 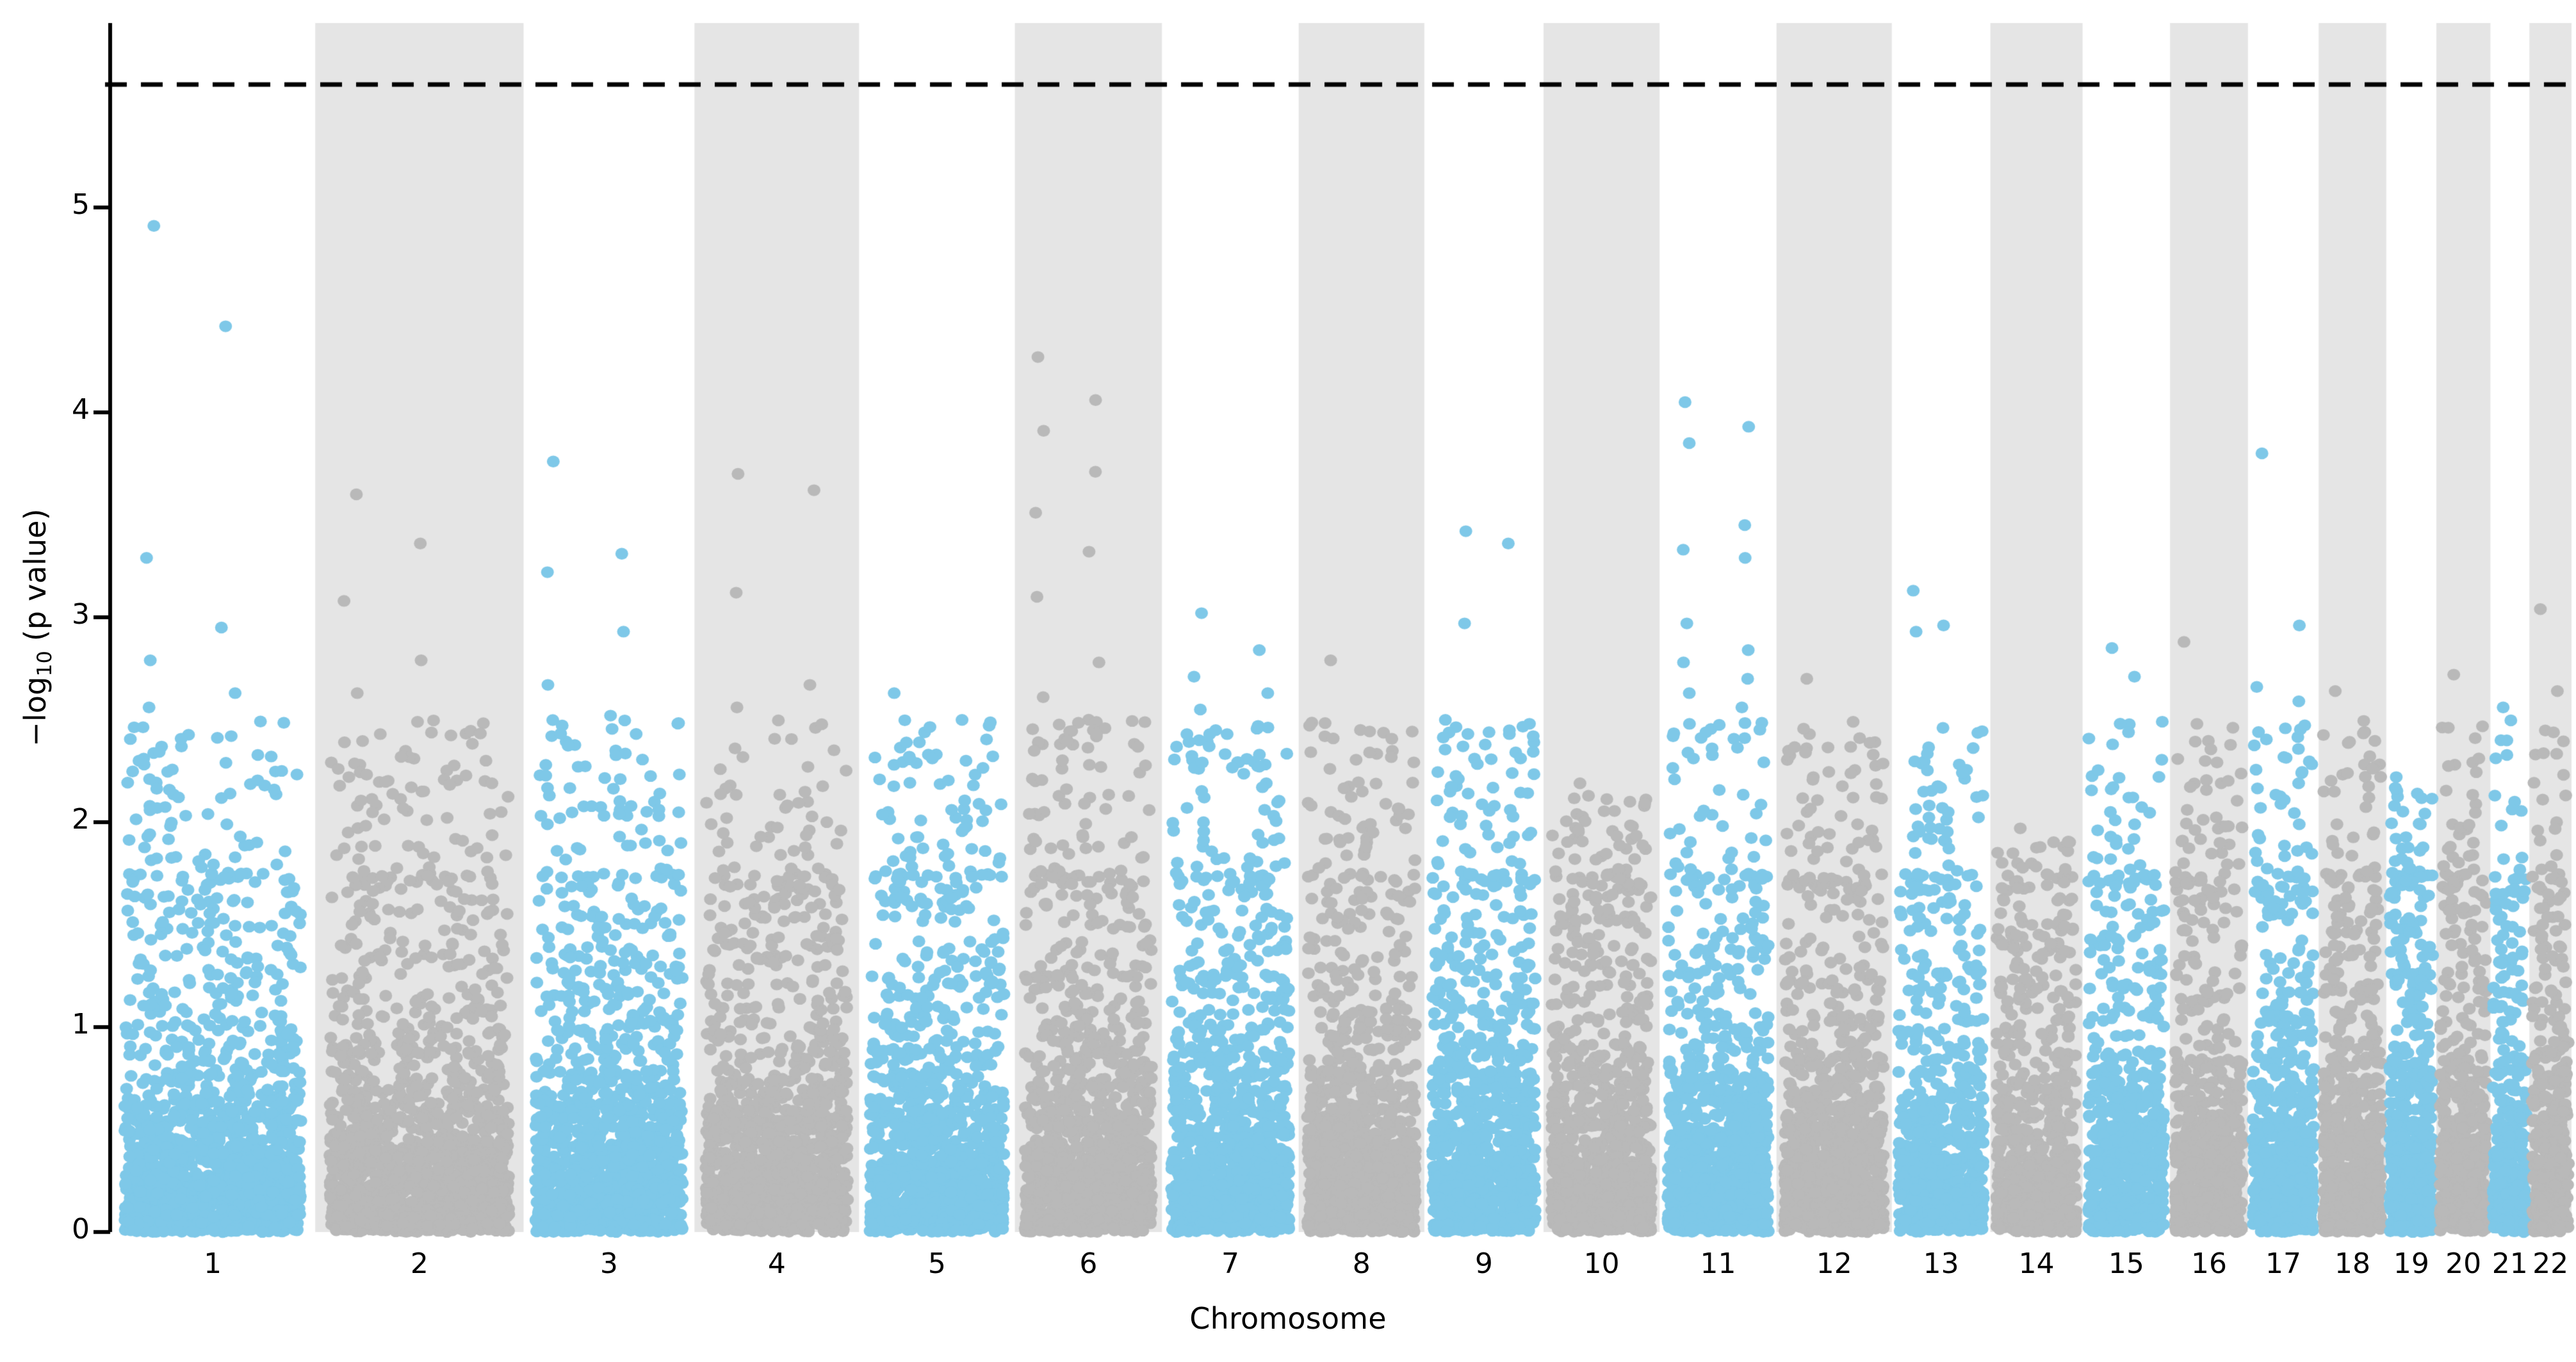 What do you see at coordinates (1834, 1263) in the screenshot?
I see `x-tick-label-chr12: 12` at bounding box center [1834, 1263].